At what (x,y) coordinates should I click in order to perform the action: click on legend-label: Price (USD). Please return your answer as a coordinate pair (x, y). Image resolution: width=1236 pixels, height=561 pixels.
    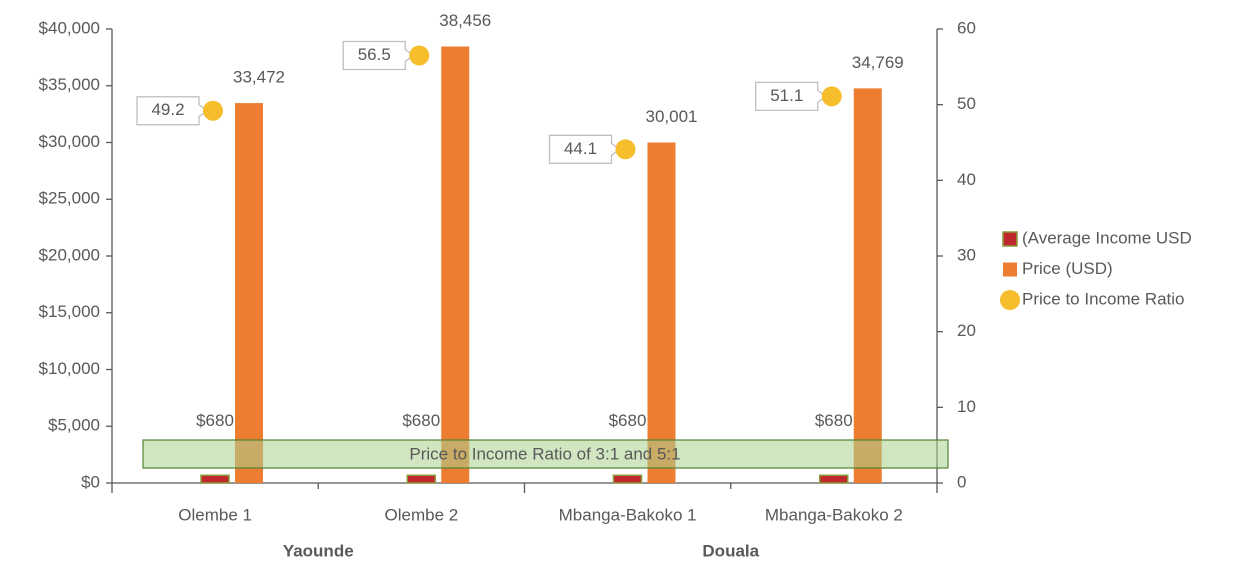
    Looking at the image, I should click on (1067, 268).